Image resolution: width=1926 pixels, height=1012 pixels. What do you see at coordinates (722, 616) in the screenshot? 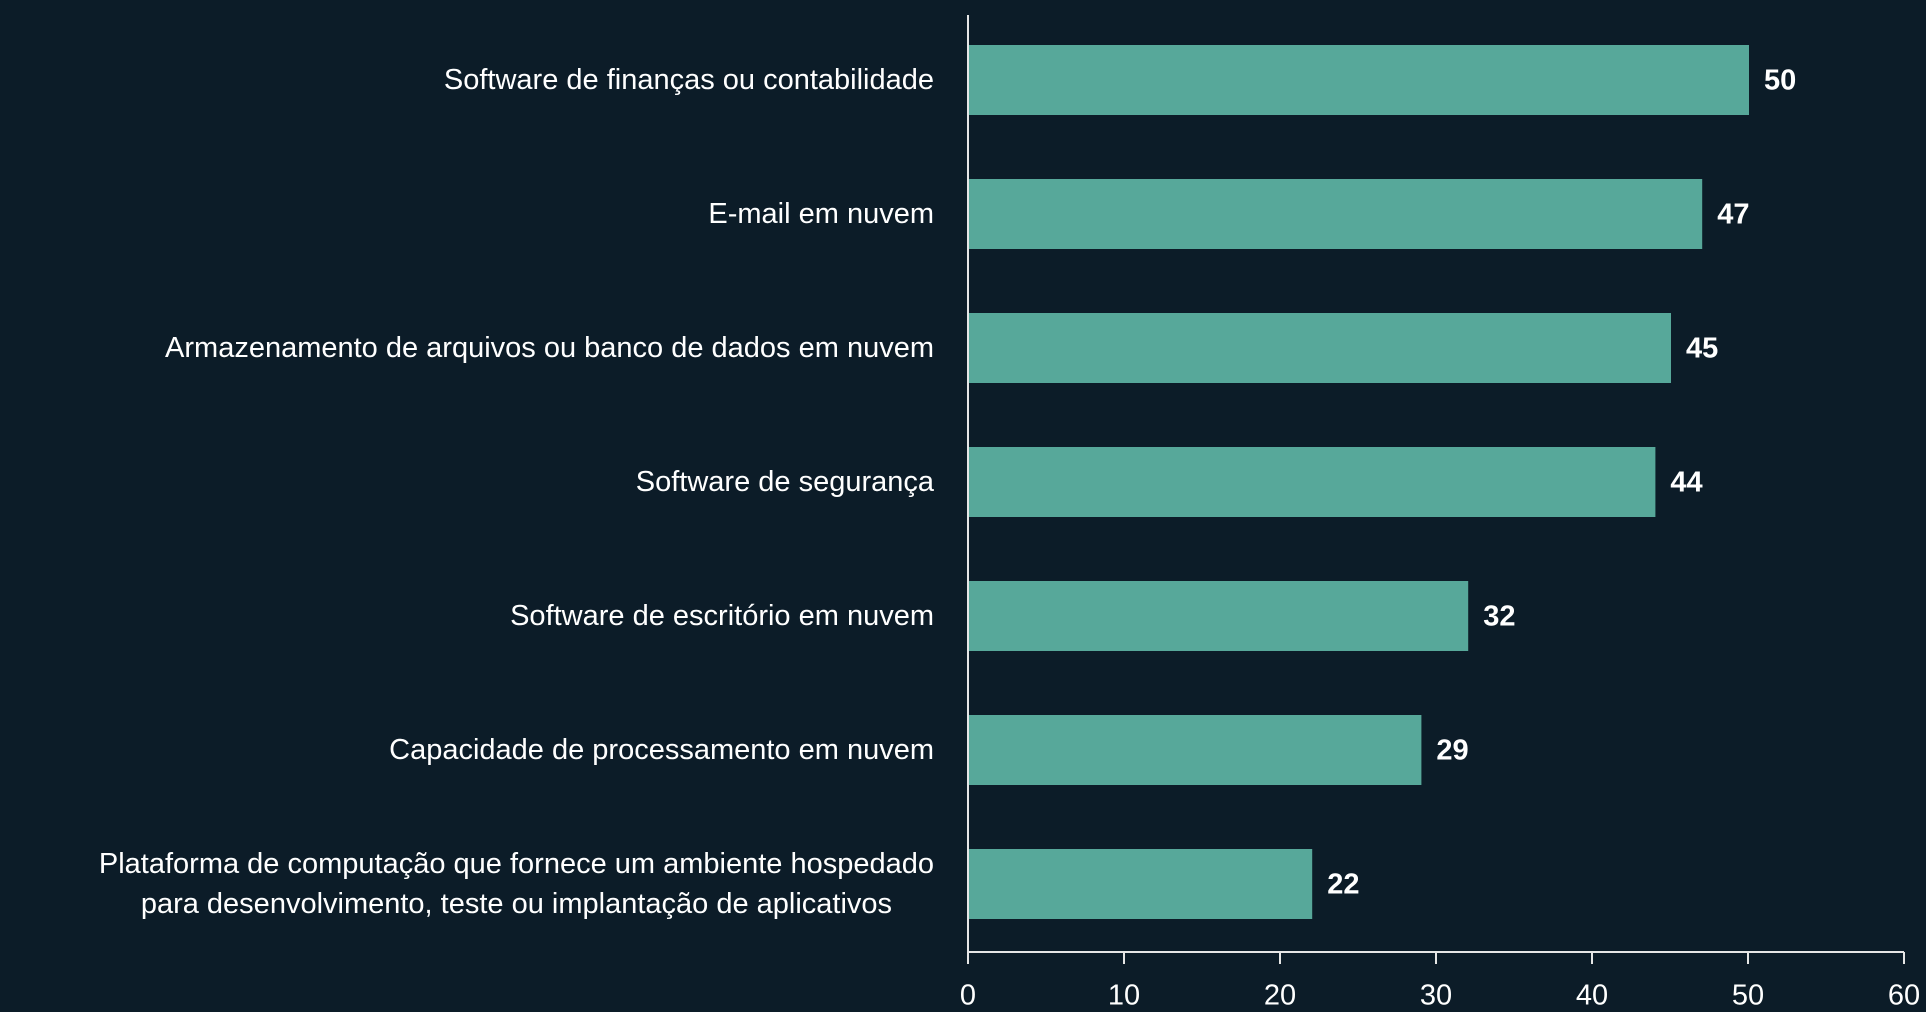
I see `y-tick-label: Software de escritório em nuvem` at bounding box center [722, 616].